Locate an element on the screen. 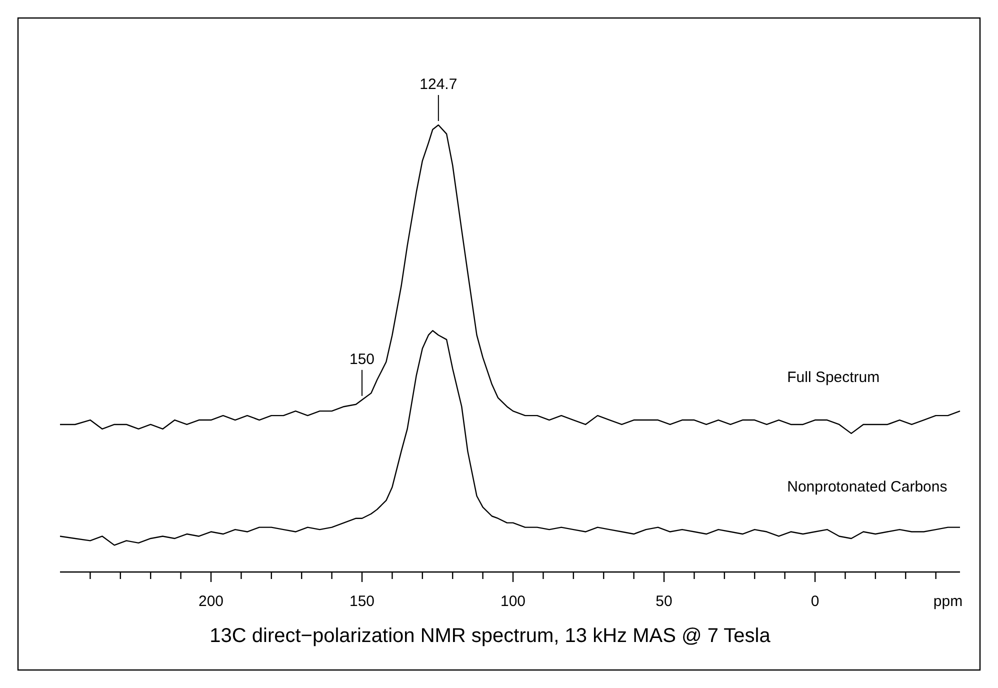  x-tick-label: 50 is located at coordinates (664, 601).